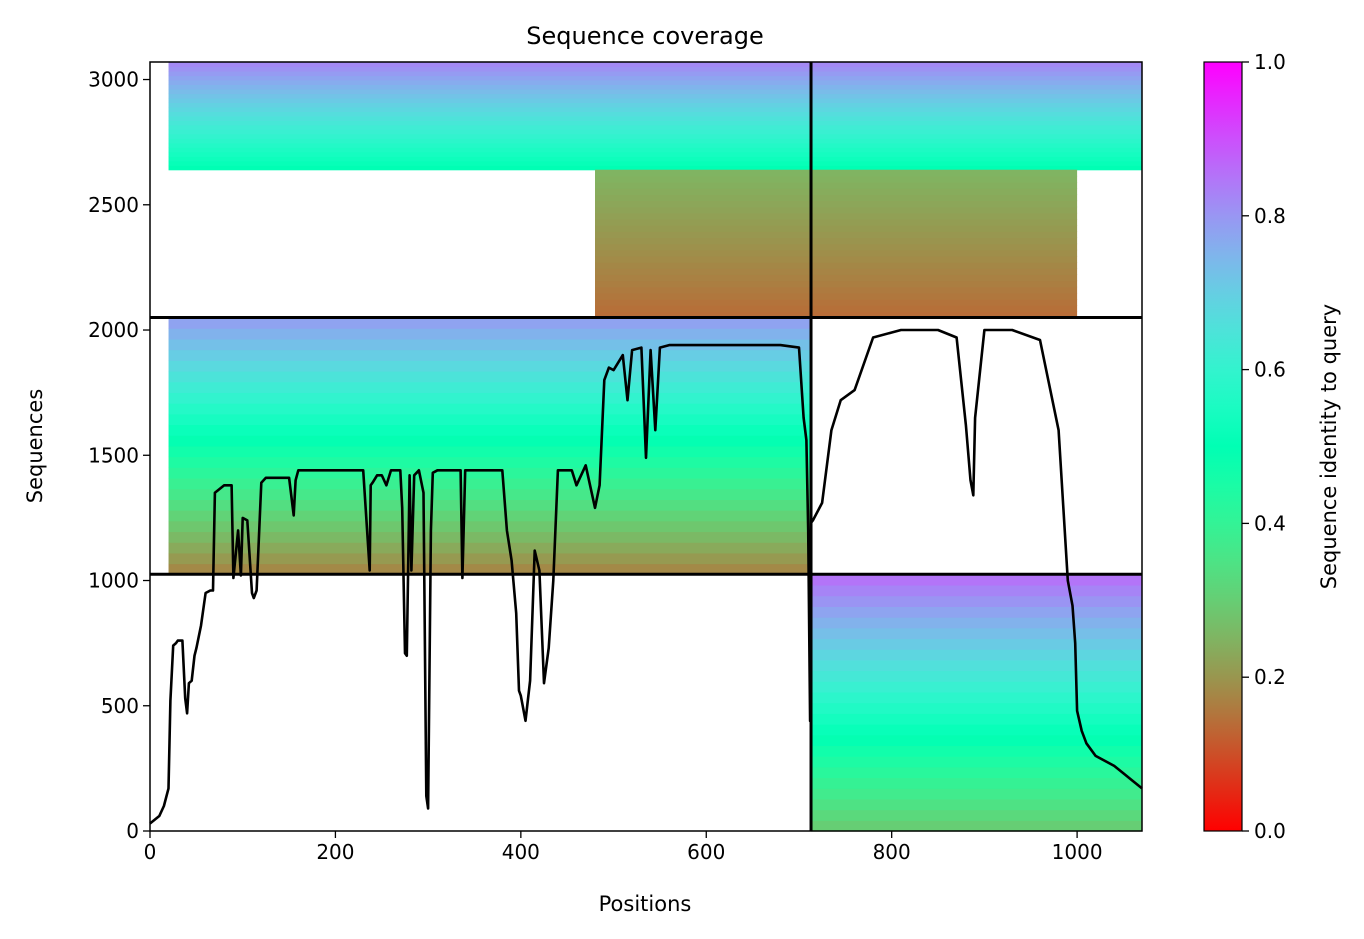  I want to click on colorbar-tick-label: 0.6, so click(1270, 370).